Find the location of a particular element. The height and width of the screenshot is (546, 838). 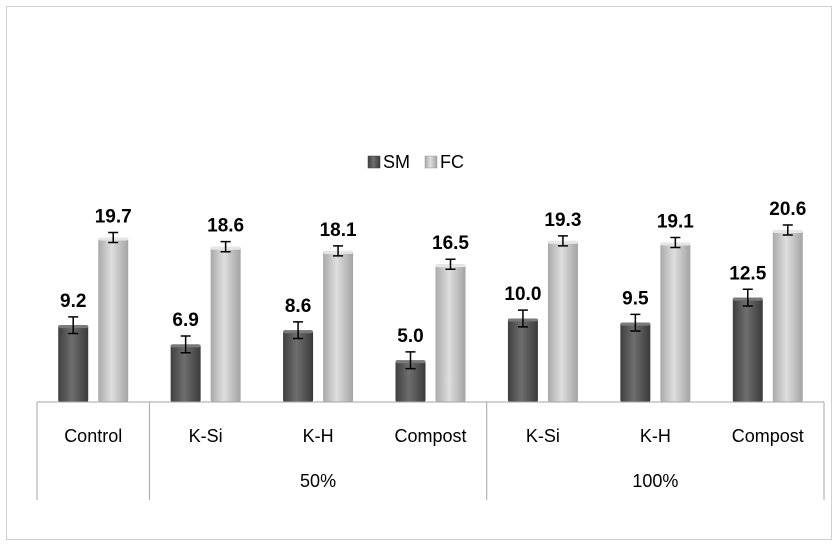

data-label-fc: 18.1 is located at coordinates (338, 230).